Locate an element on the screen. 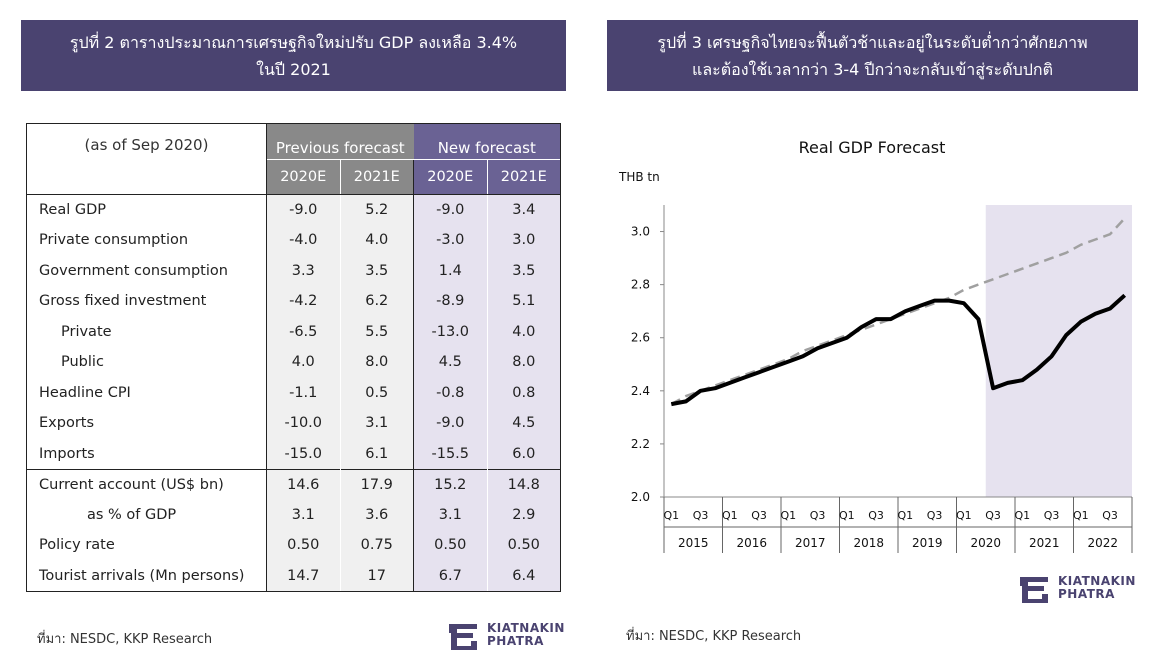 This screenshot has width=1156, height=654. table-cell: 0.5 is located at coordinates (377, 392).